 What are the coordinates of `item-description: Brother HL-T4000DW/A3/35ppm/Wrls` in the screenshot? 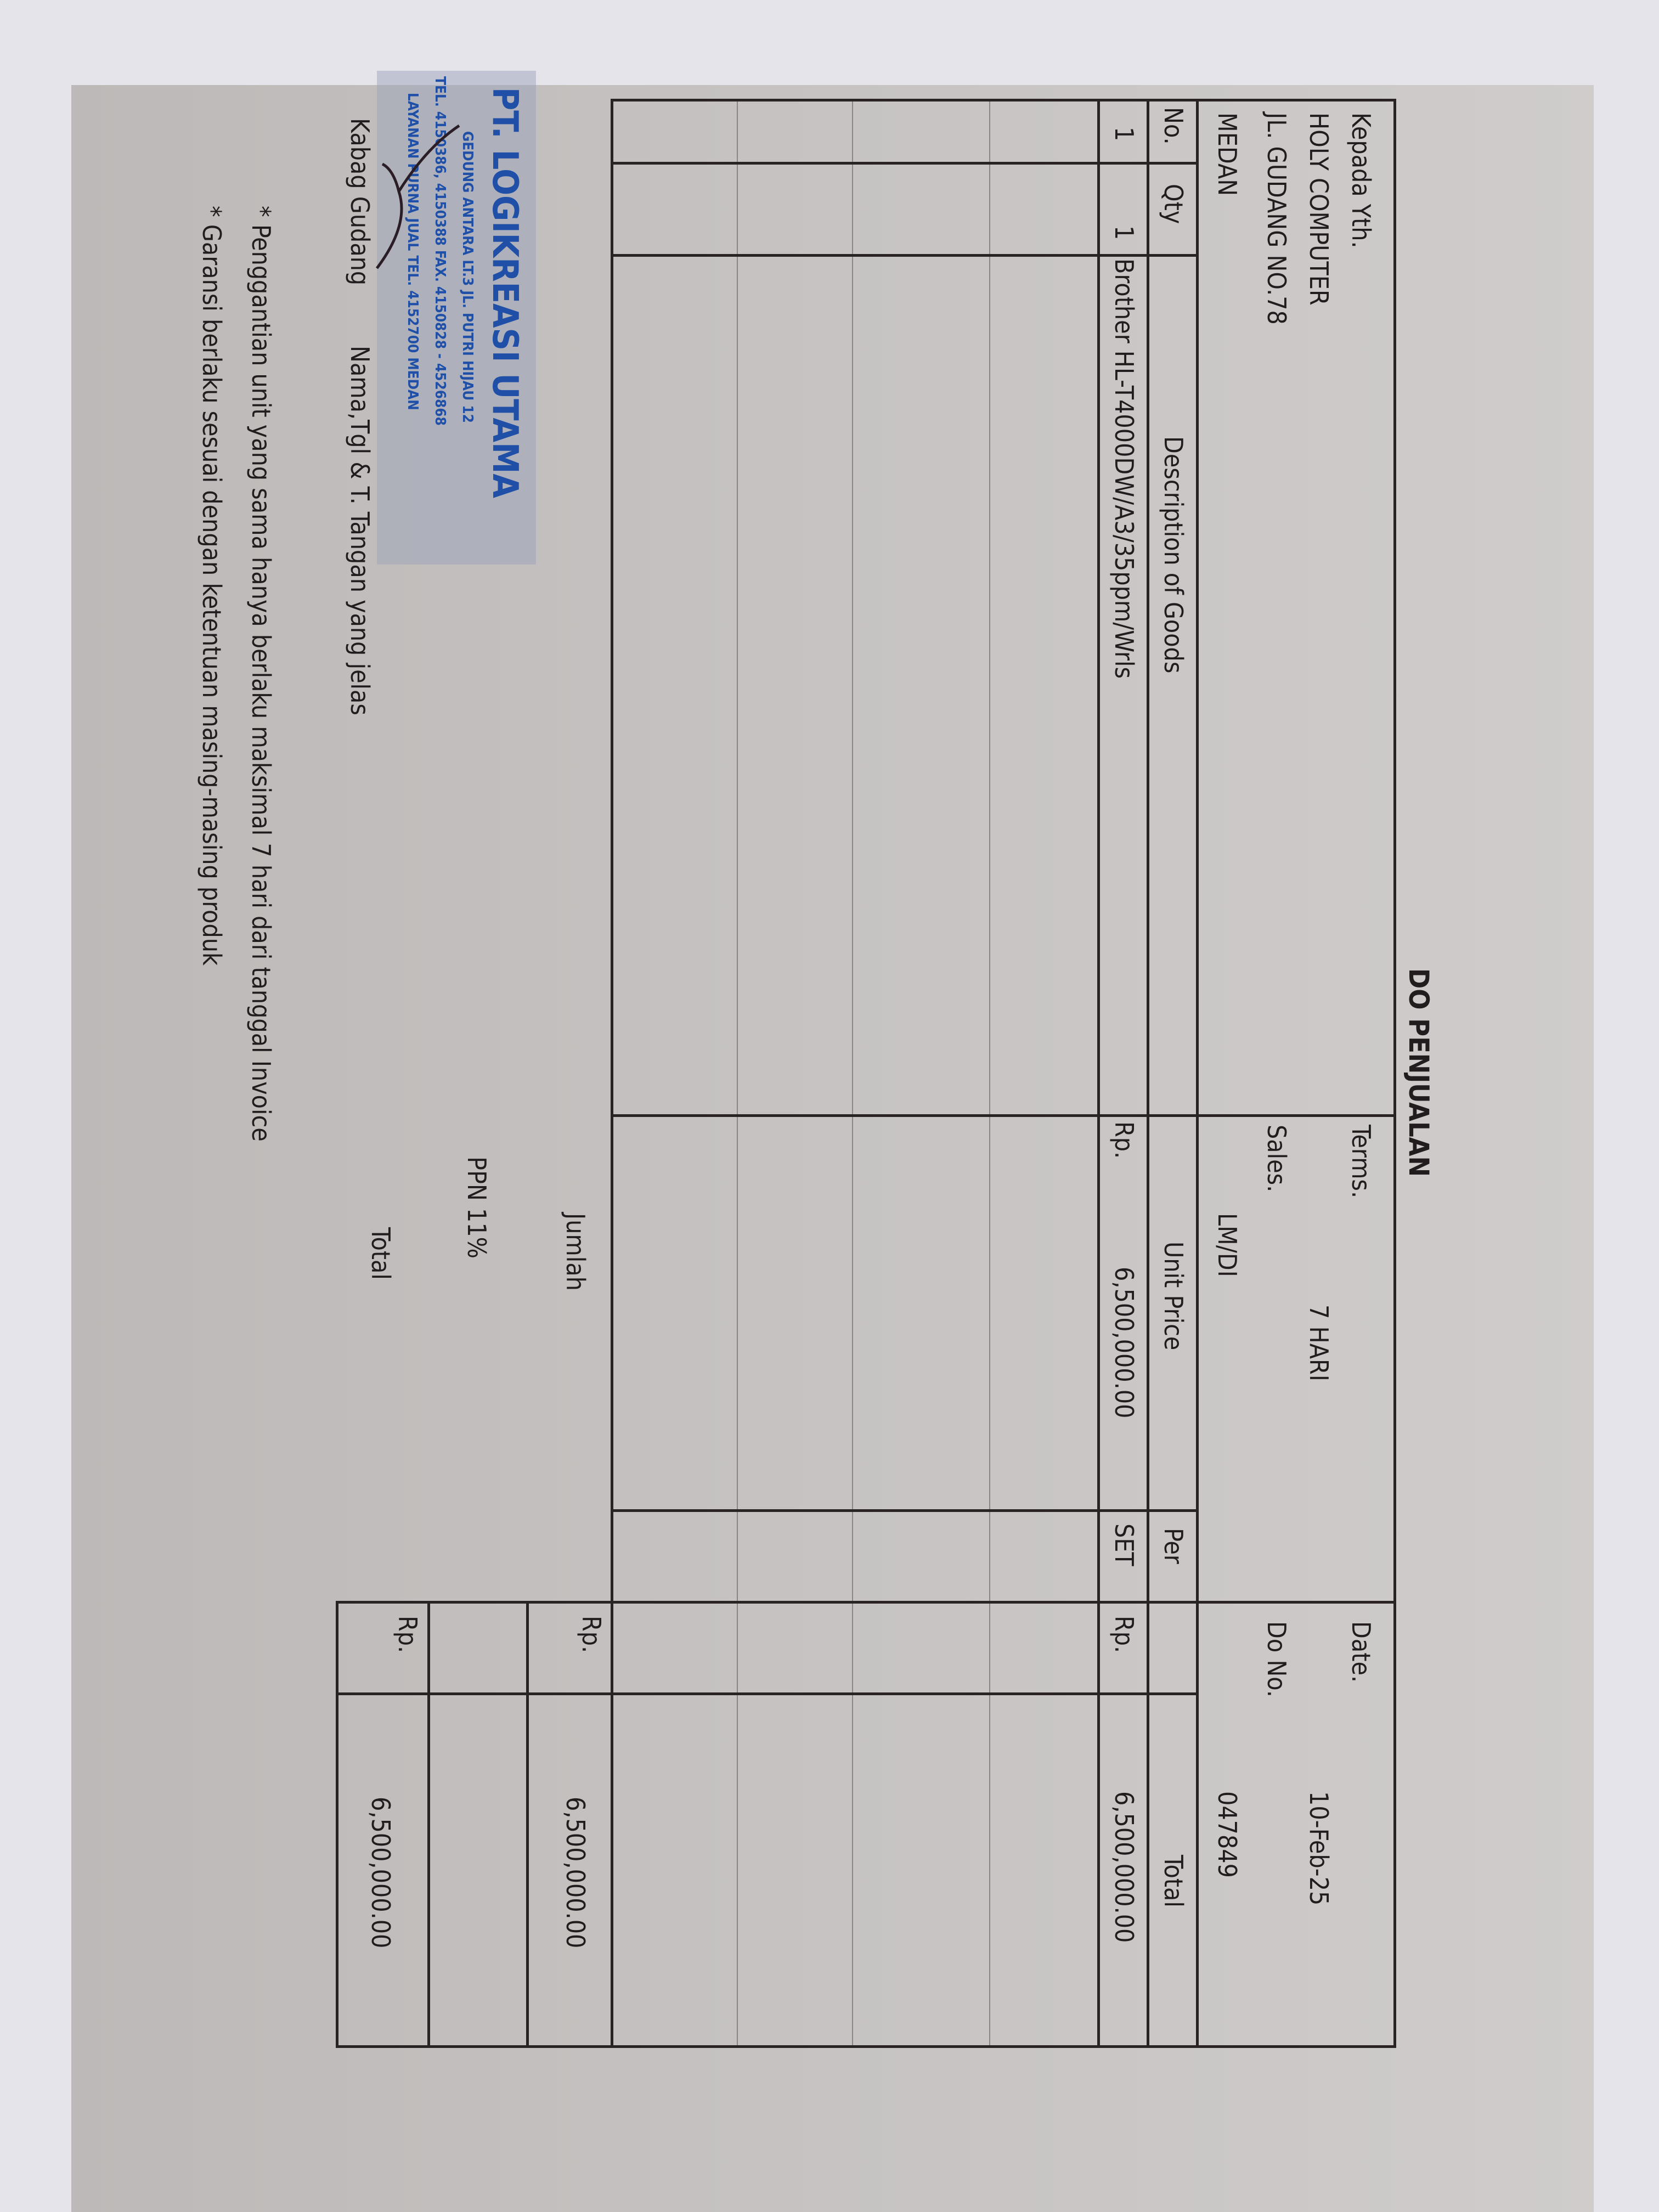 It's located at (1124, 468).